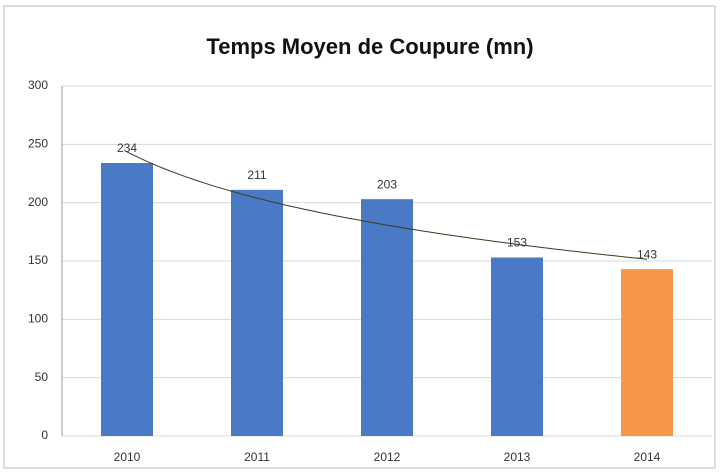 This screenshot has width=720, height=472. What do you see at coordinates (369, 46) in the screenshot?
I see `chart-title: Temps Moyen de Coupure (mn)` at bounding box center [369, 46].